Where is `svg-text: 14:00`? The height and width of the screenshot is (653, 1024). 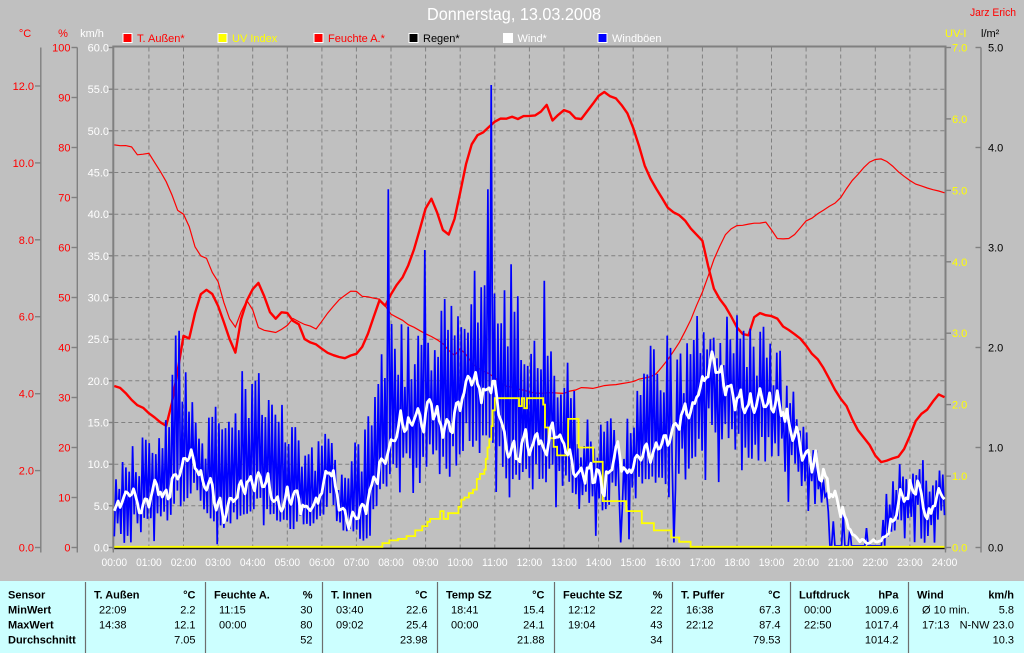
svg-text: 14:00 is located at coordinates (599, 563).